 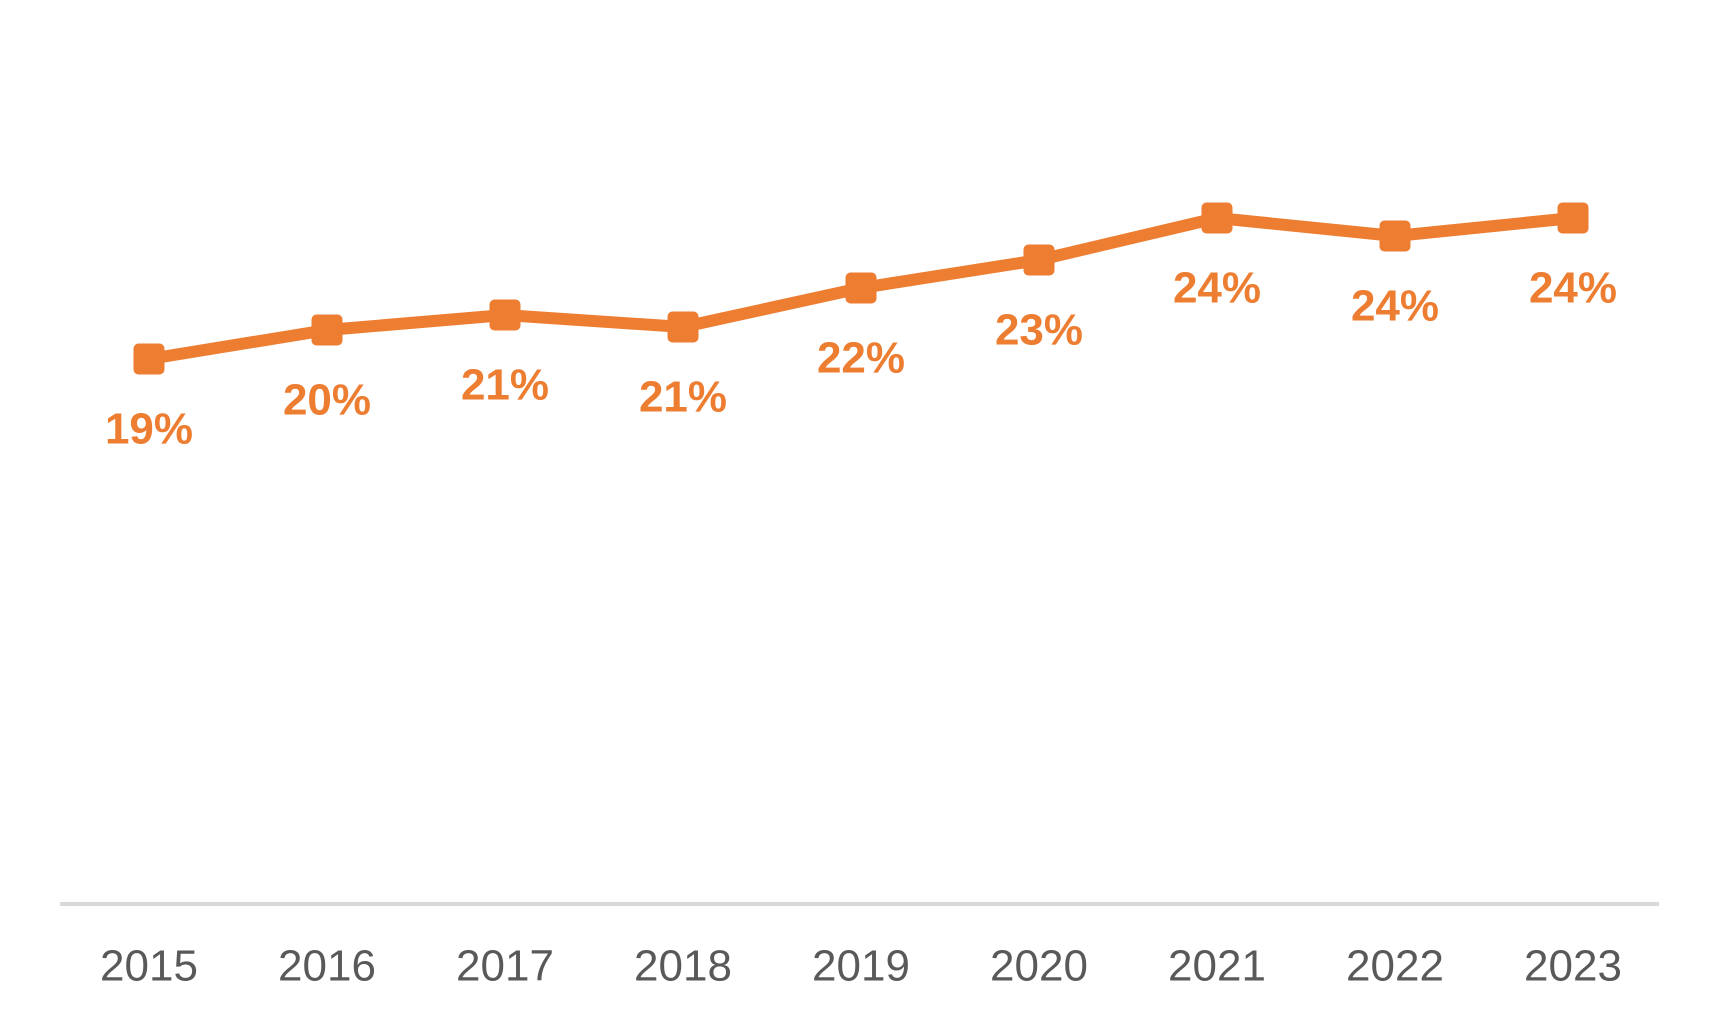 I want to click on x-axis-tick-label: 2015, so click(x=149, y=966).